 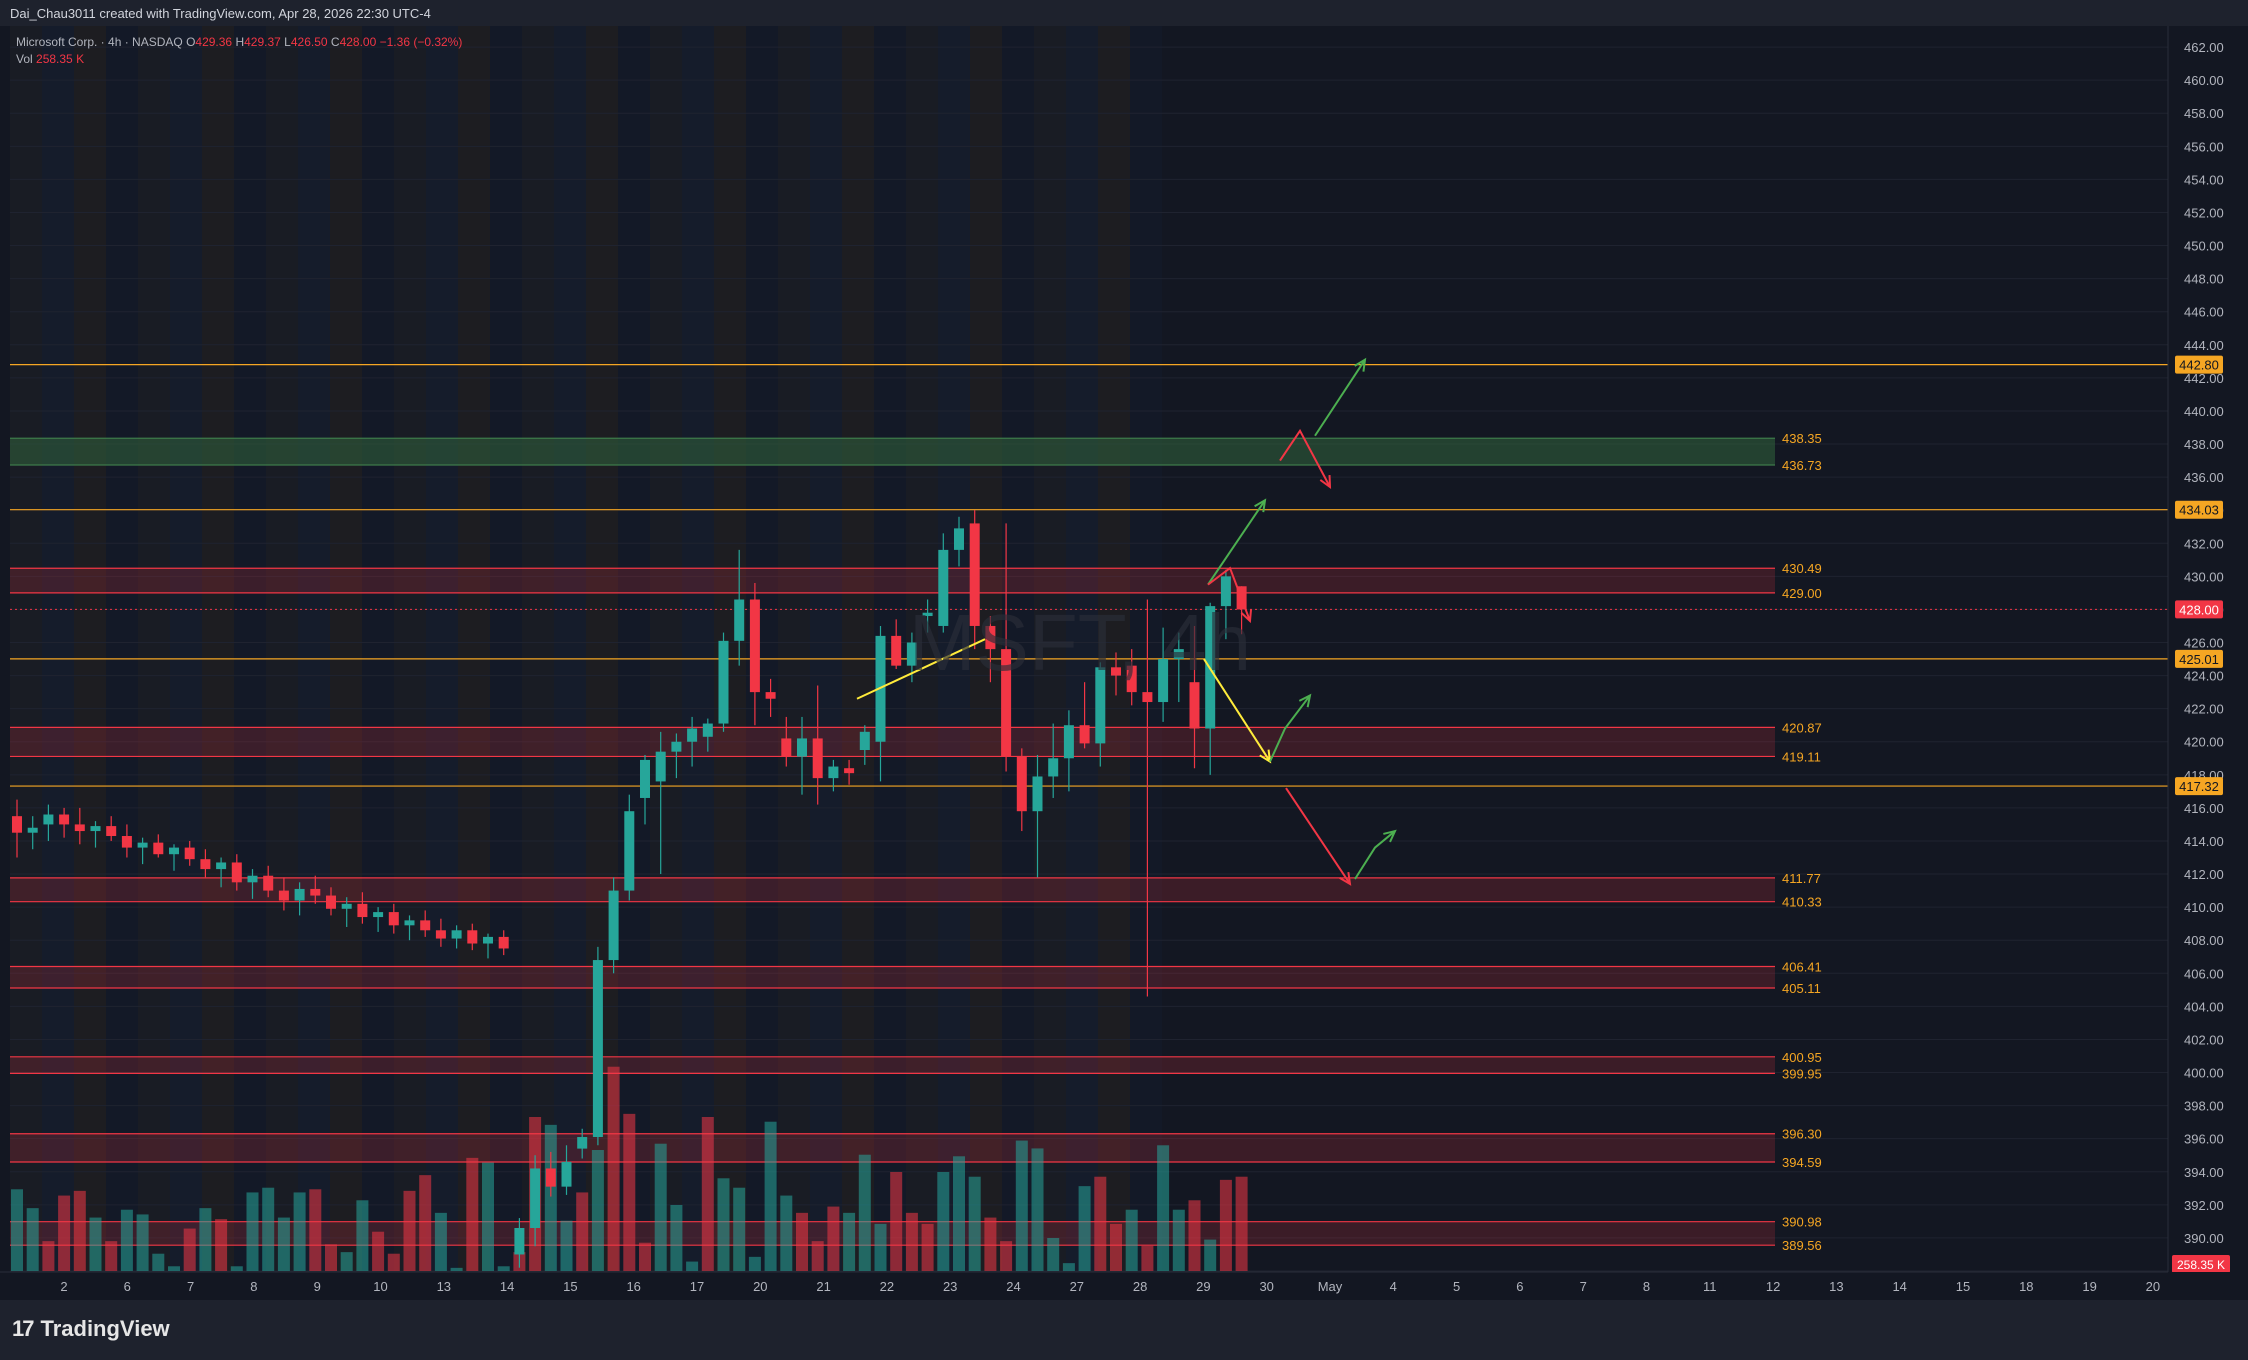 I want to click on price-tick-label: 432.00, so click(x=2204, y=543).